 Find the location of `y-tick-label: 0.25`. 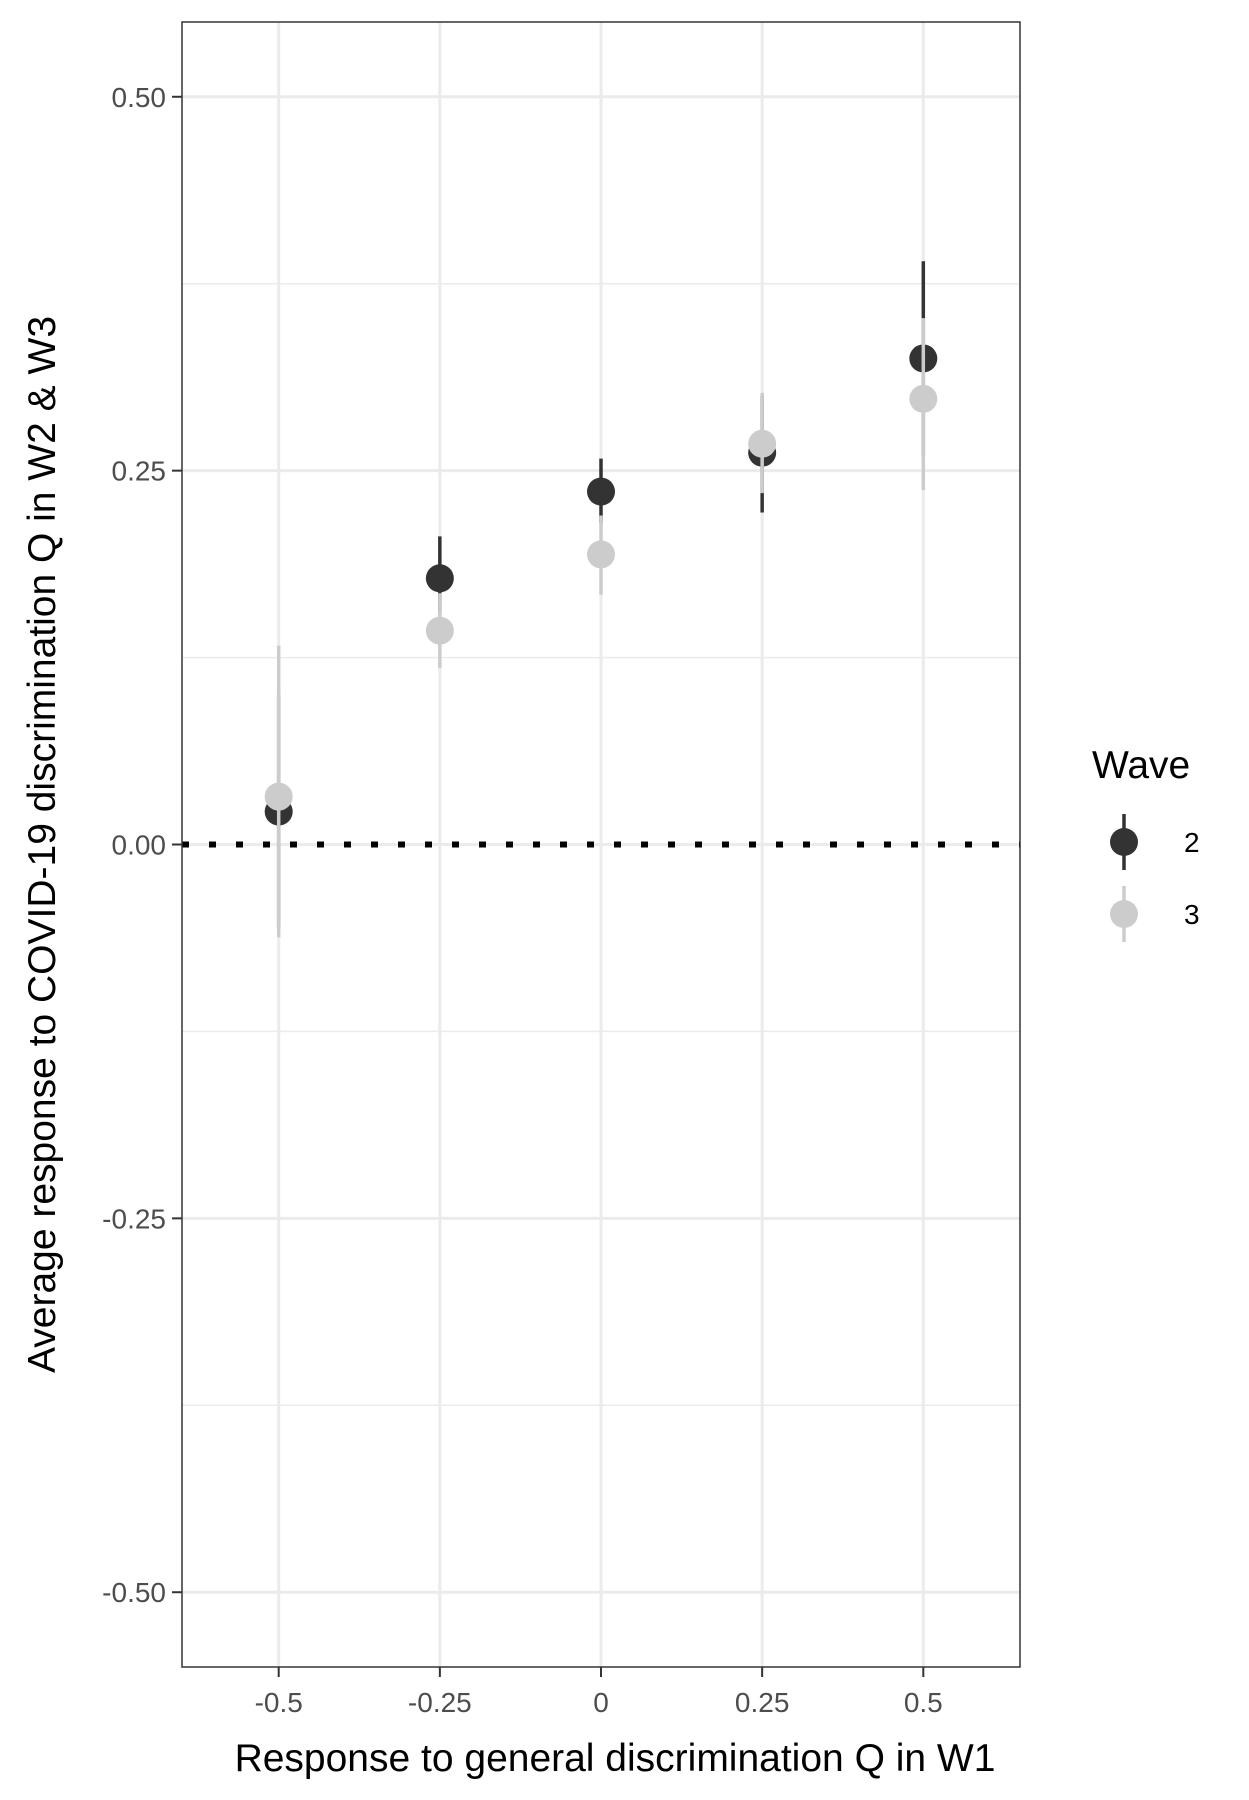

y-tick-label: 0.25 is located at coordinates (139, 471).